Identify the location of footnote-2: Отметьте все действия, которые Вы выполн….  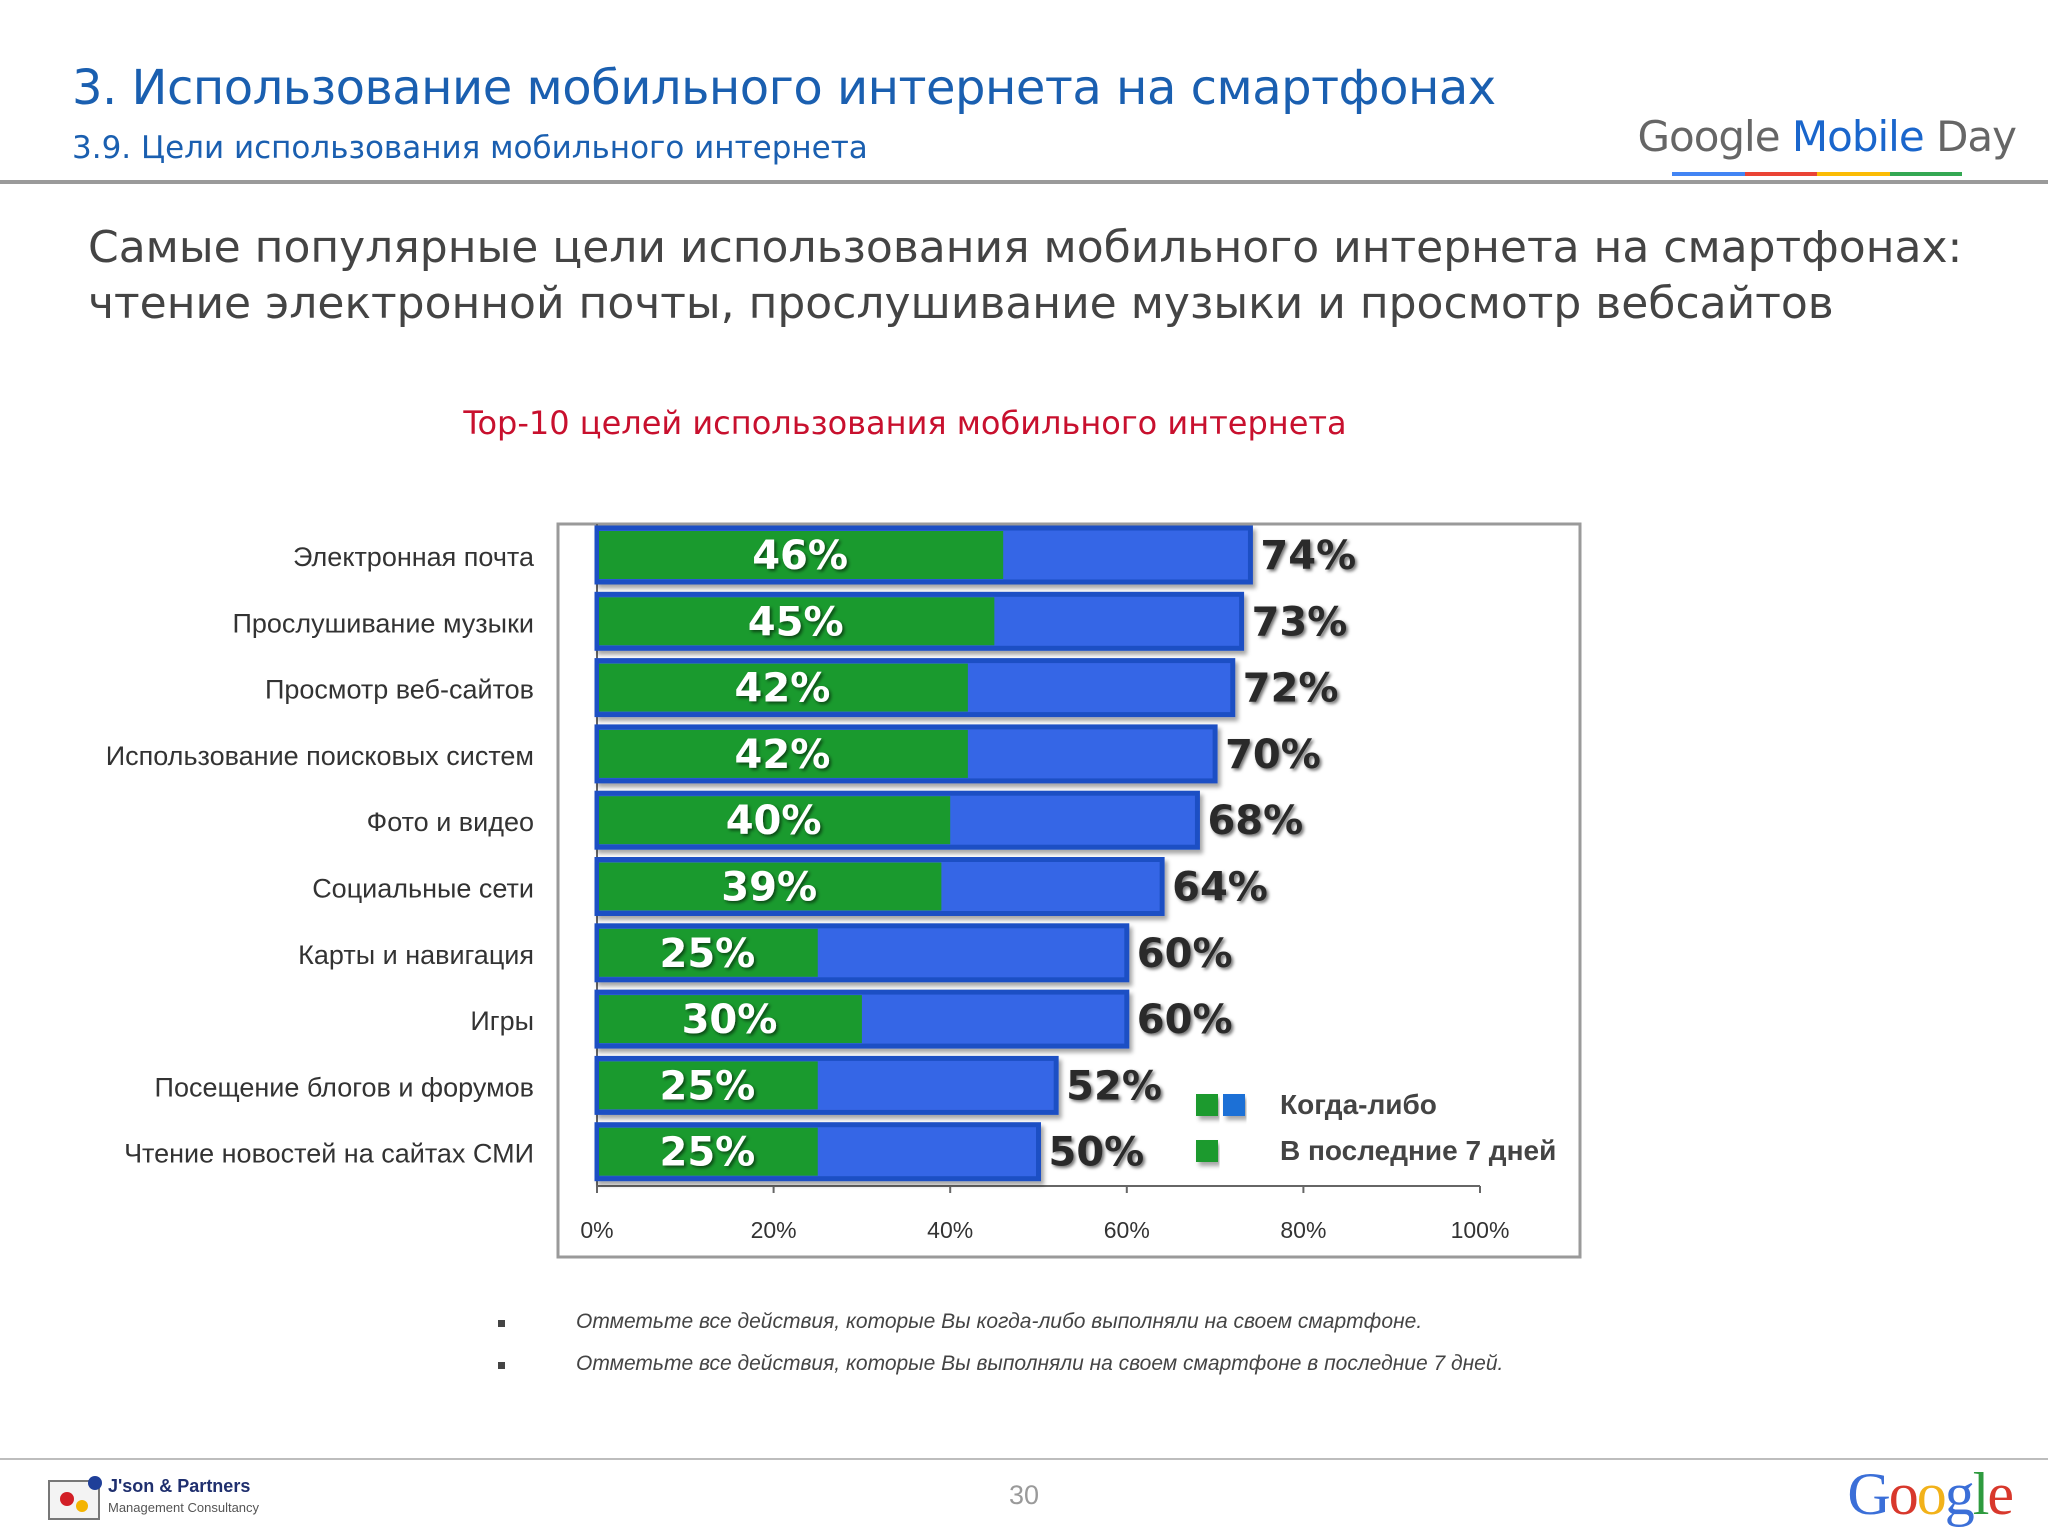
(998, 1373).